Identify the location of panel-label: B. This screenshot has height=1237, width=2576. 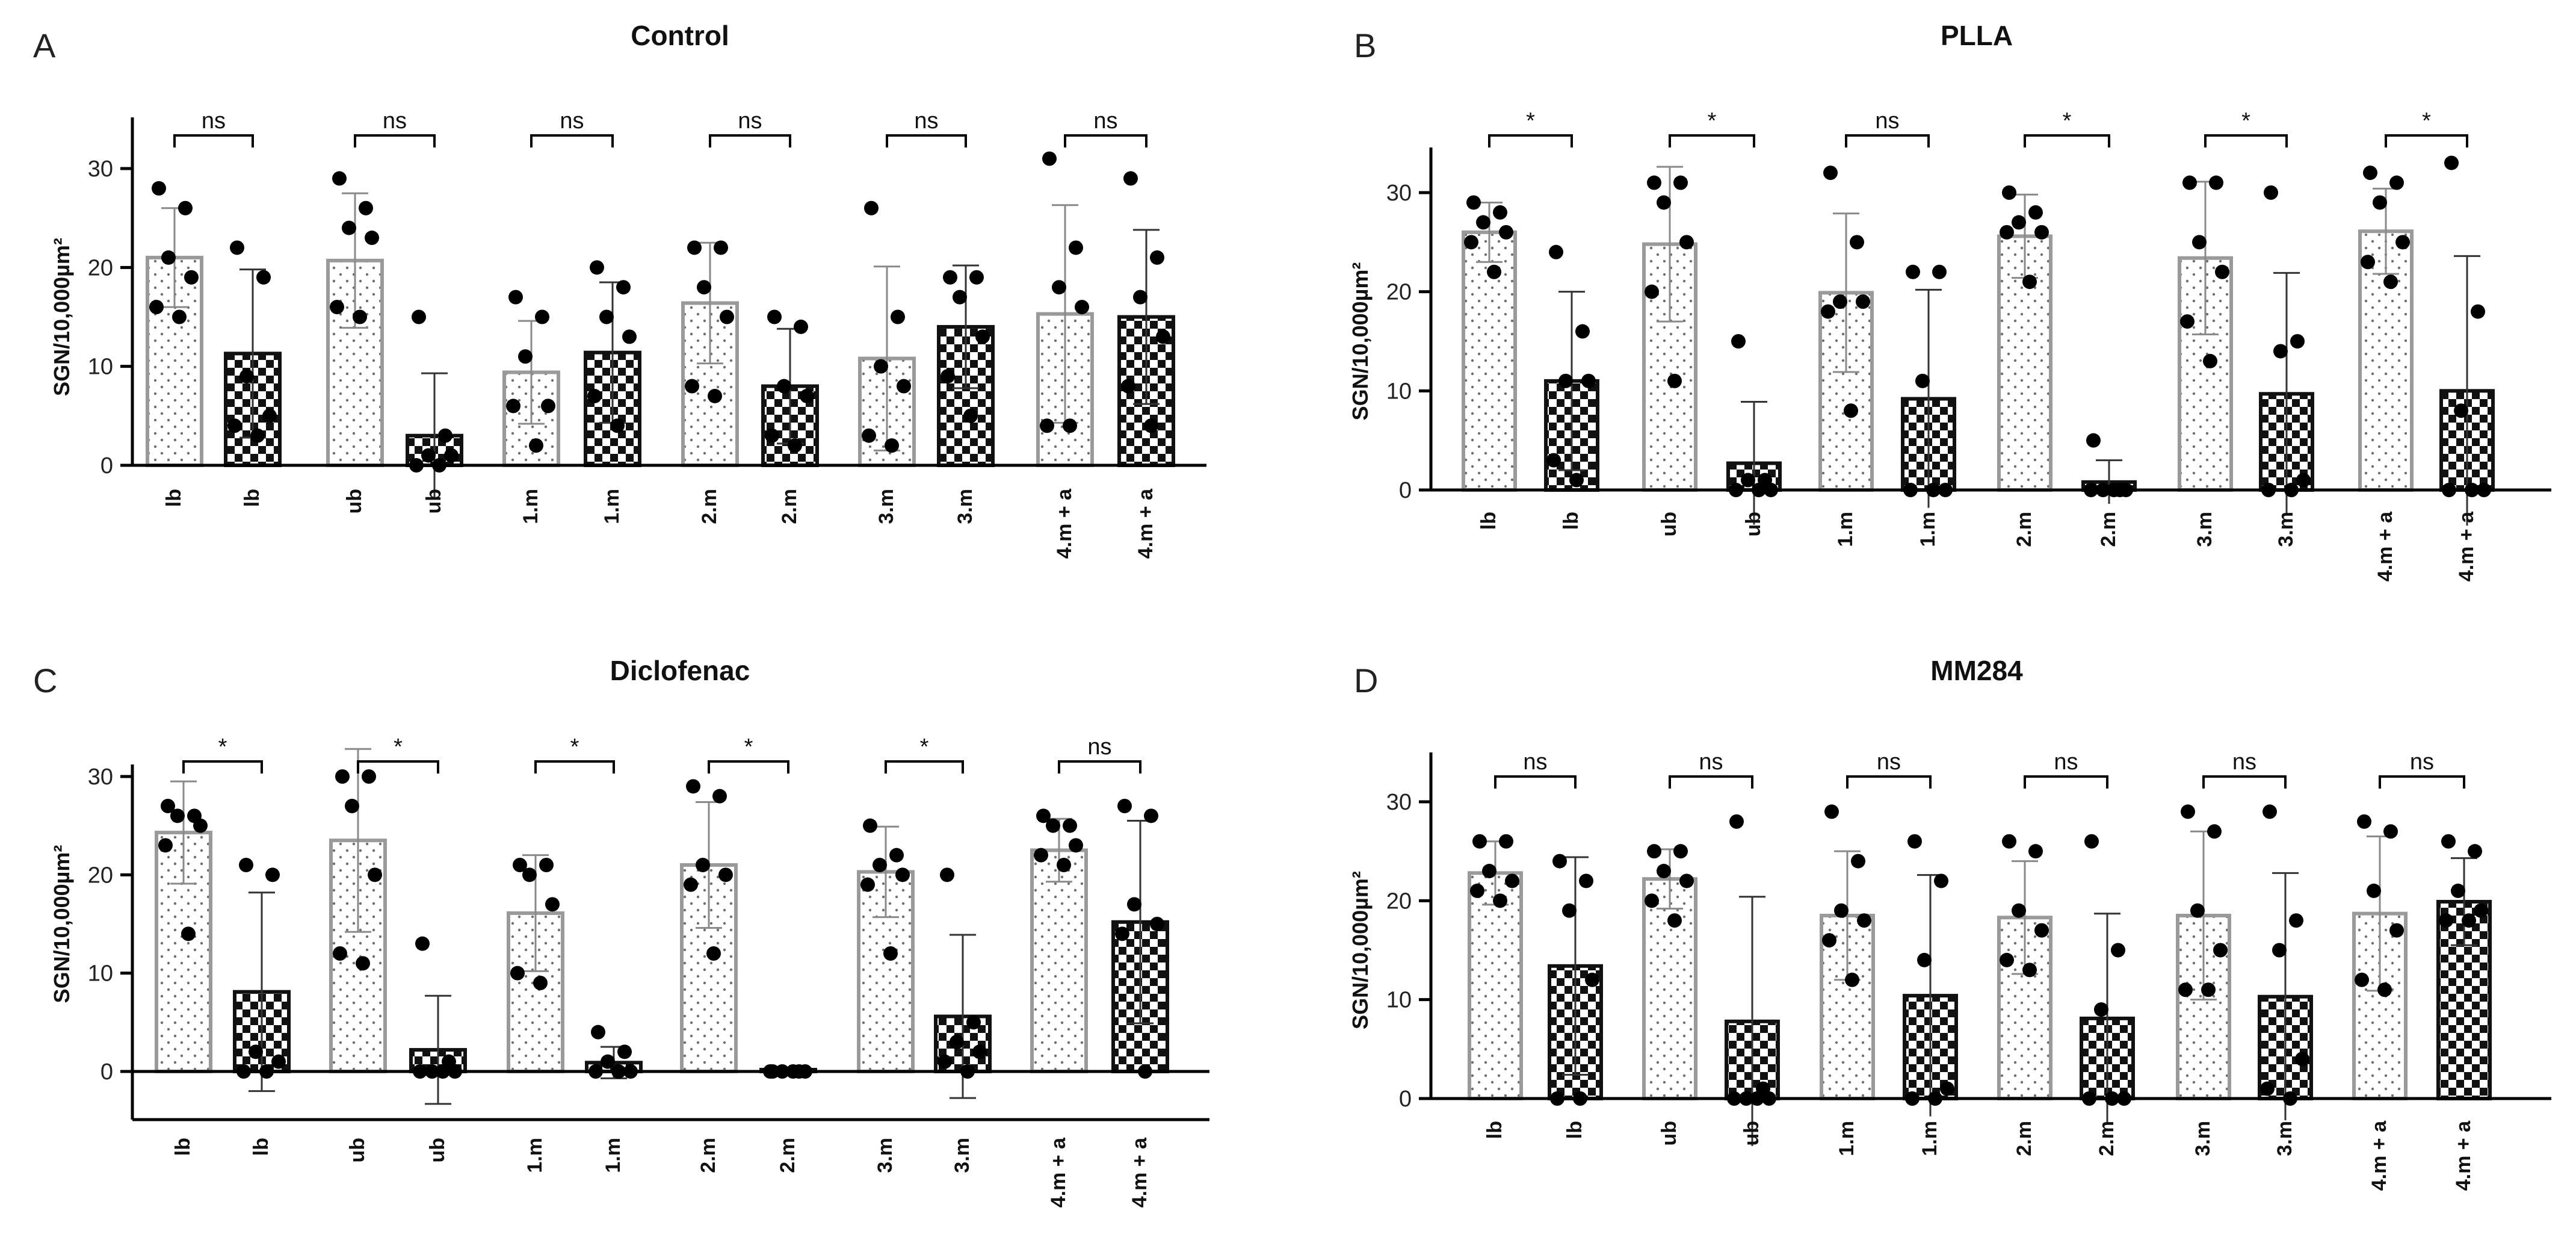
(1365, 45).